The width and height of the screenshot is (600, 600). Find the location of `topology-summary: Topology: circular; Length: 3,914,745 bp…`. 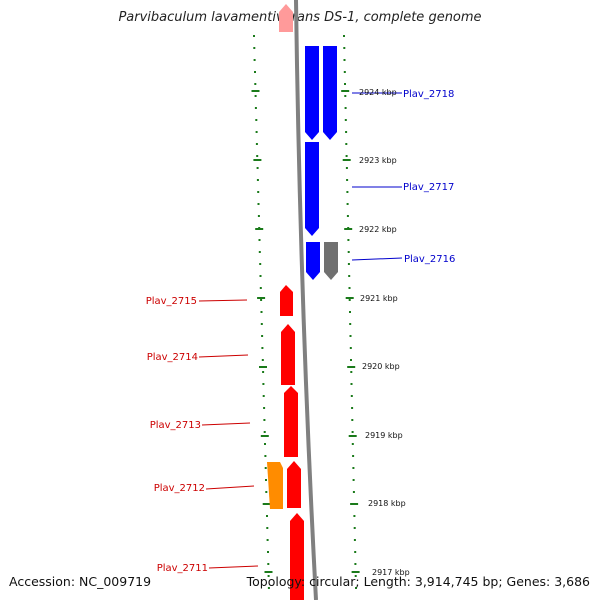

topology-summary: Topology: circular; Length: 3,914,745 bp… is located at coordinates (418, 581).